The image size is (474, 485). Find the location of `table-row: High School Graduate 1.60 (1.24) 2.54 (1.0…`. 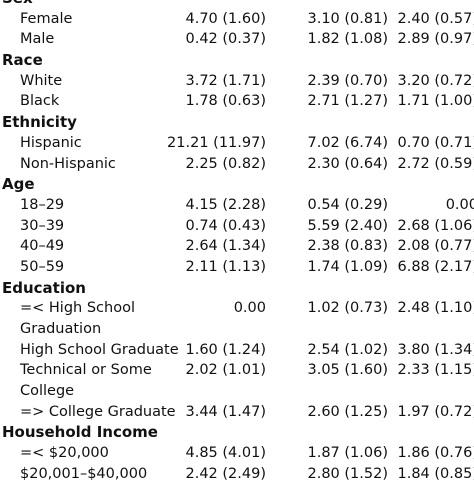

table-row: High School Graduate 1.60 (1.24) 2.54 (1.0… is located at coordinates (237, 350).